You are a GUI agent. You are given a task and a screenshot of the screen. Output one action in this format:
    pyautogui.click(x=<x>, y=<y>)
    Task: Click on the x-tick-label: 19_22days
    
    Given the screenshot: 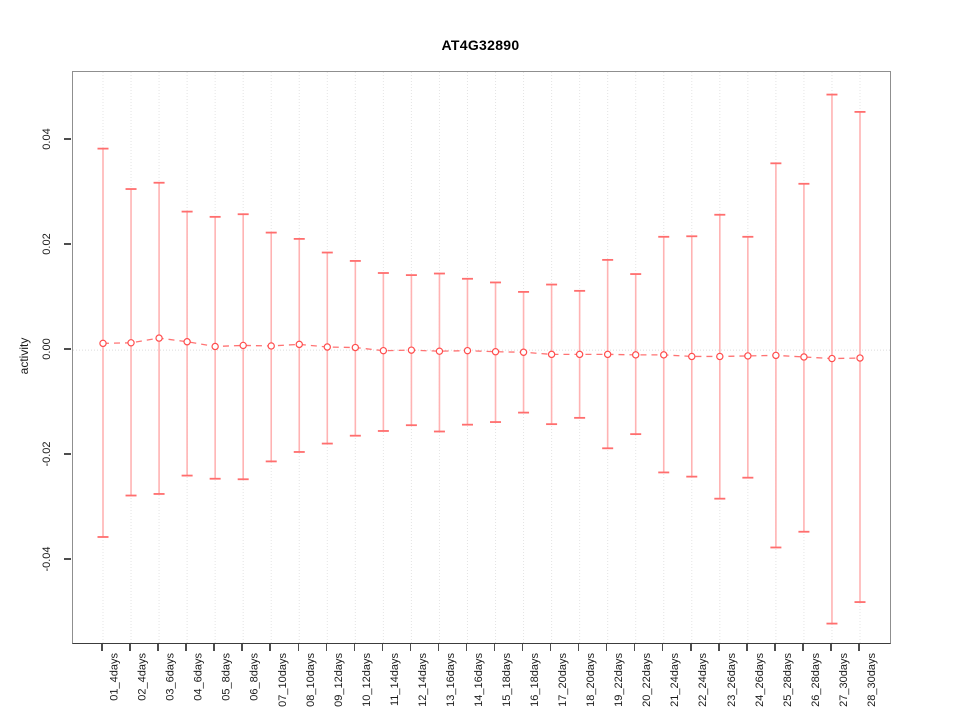 What is the action you would take?
    pyautogui.click(x=619, y=680)
    